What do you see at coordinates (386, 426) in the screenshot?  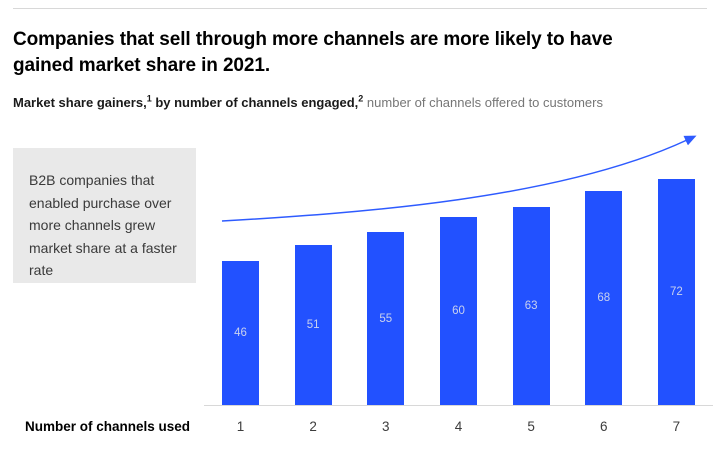 I see `x-tick-label: 3` at bounding box center [386, 426].